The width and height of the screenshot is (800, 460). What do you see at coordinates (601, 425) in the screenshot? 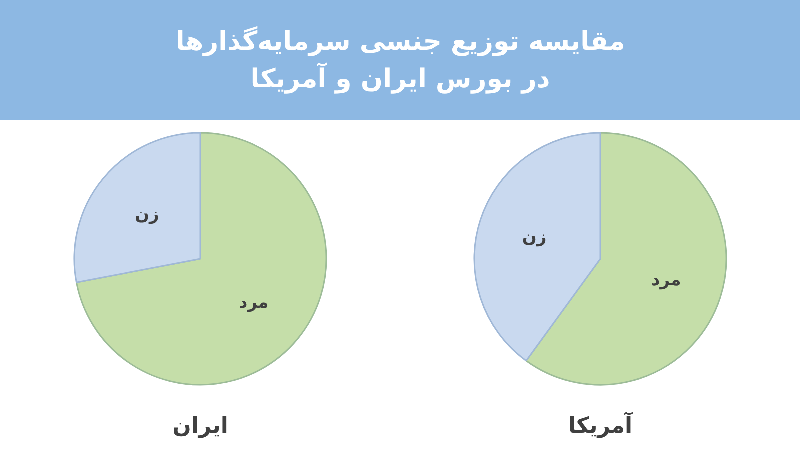
I see `text: آمریکا` at bounding box center [601, 425].